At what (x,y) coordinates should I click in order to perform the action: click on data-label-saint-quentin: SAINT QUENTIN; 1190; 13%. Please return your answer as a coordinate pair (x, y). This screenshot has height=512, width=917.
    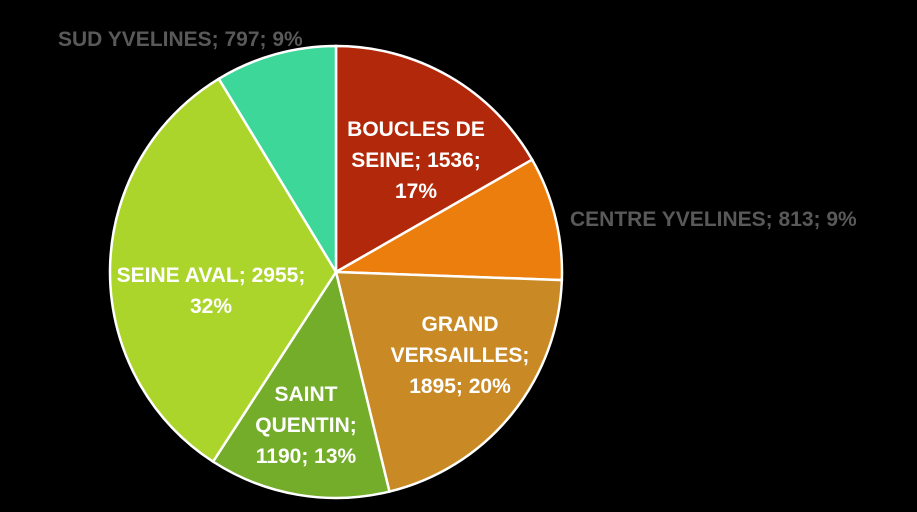
    Looking at the image, I should click on (306, 425).